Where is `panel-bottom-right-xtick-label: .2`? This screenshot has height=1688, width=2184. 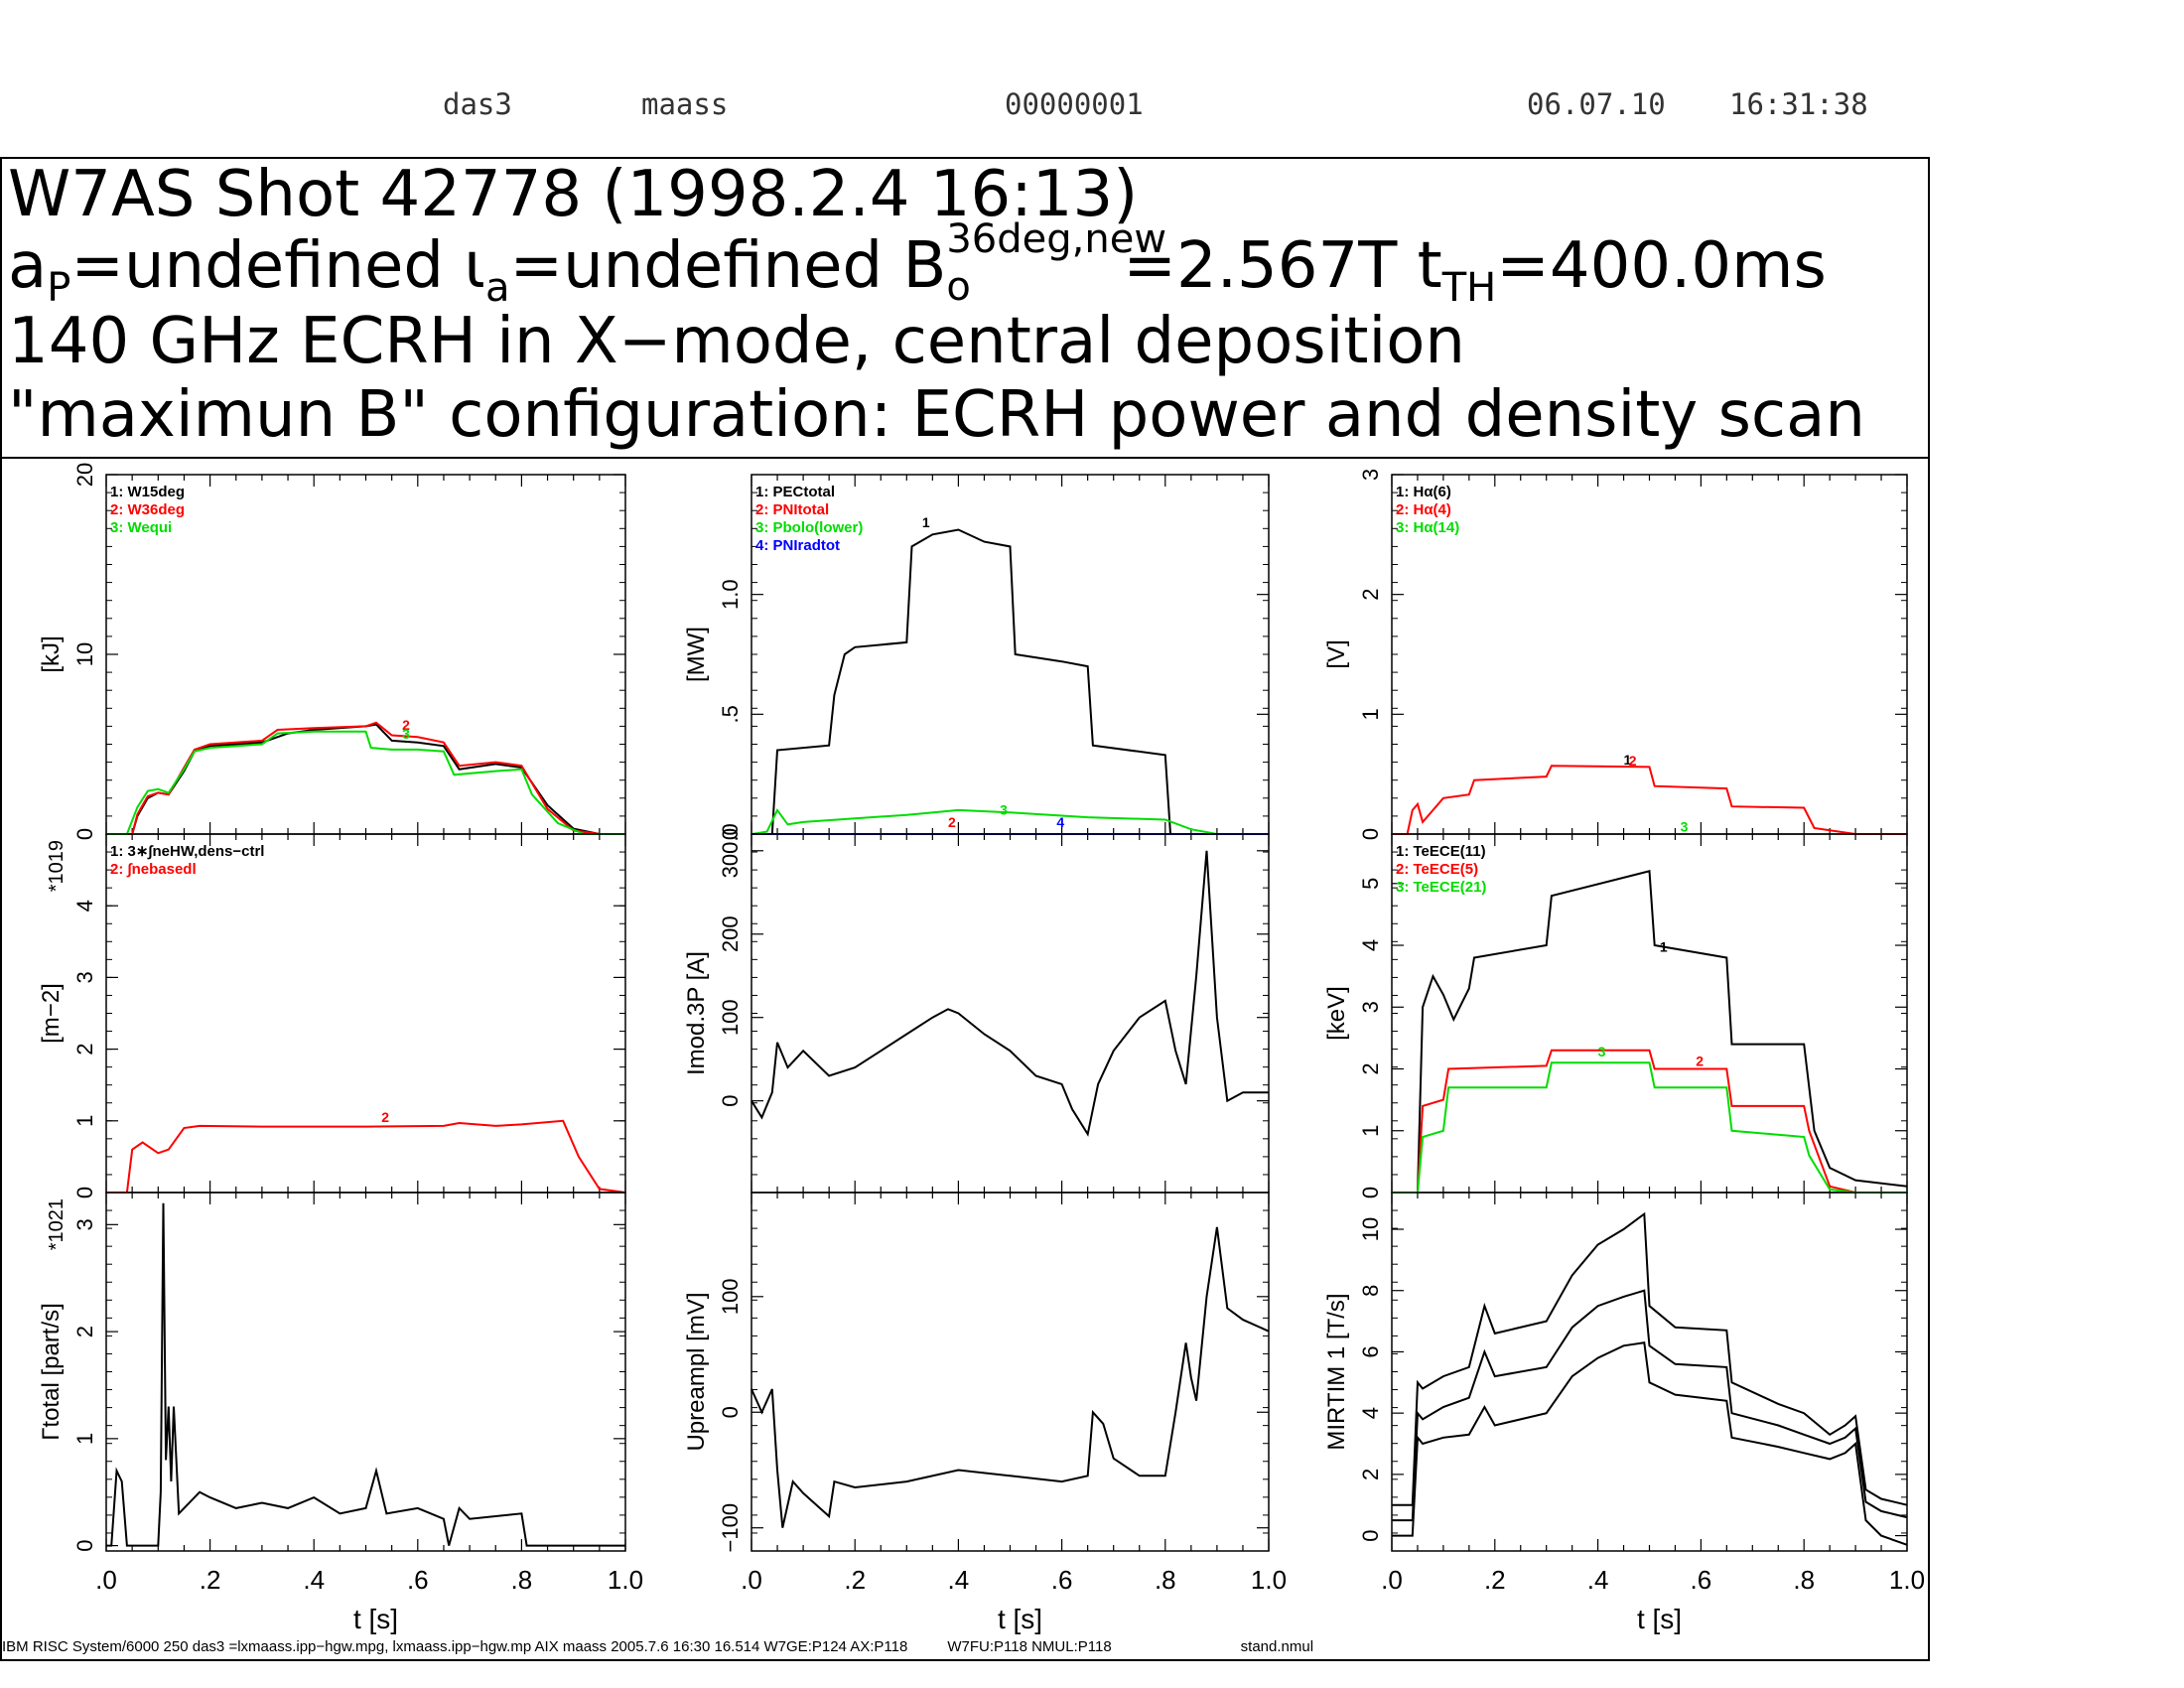 panel-bottom-right-xtick-label: .2 is located at coordinates (1495, 1580).